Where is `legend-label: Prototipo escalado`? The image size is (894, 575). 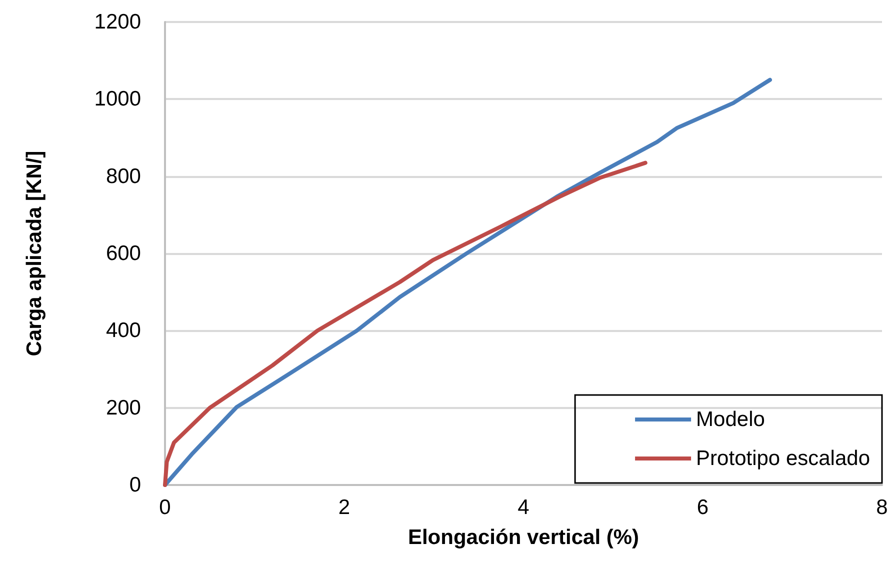 legend-label: Prototipo escalado is located at coordinates (783, 458).